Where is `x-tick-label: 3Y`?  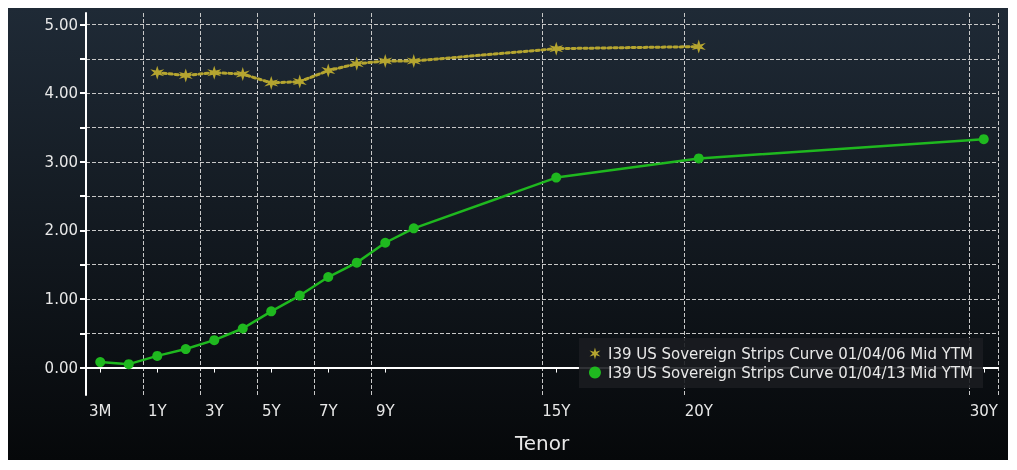 x-tick-label: 3Y is located at coordinates (214, 410).